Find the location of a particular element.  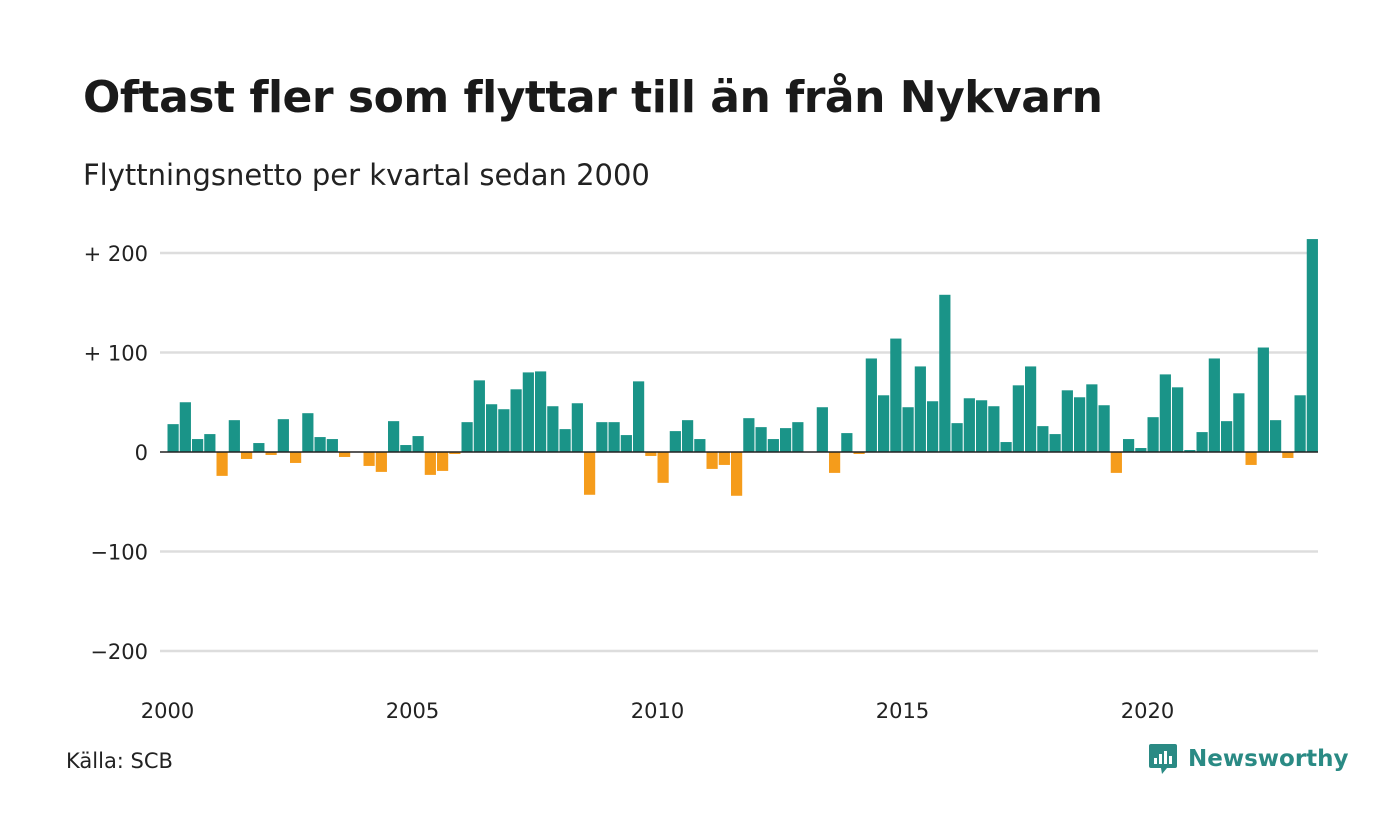

bar-2009-q3 is located at coordinates (639, 416).